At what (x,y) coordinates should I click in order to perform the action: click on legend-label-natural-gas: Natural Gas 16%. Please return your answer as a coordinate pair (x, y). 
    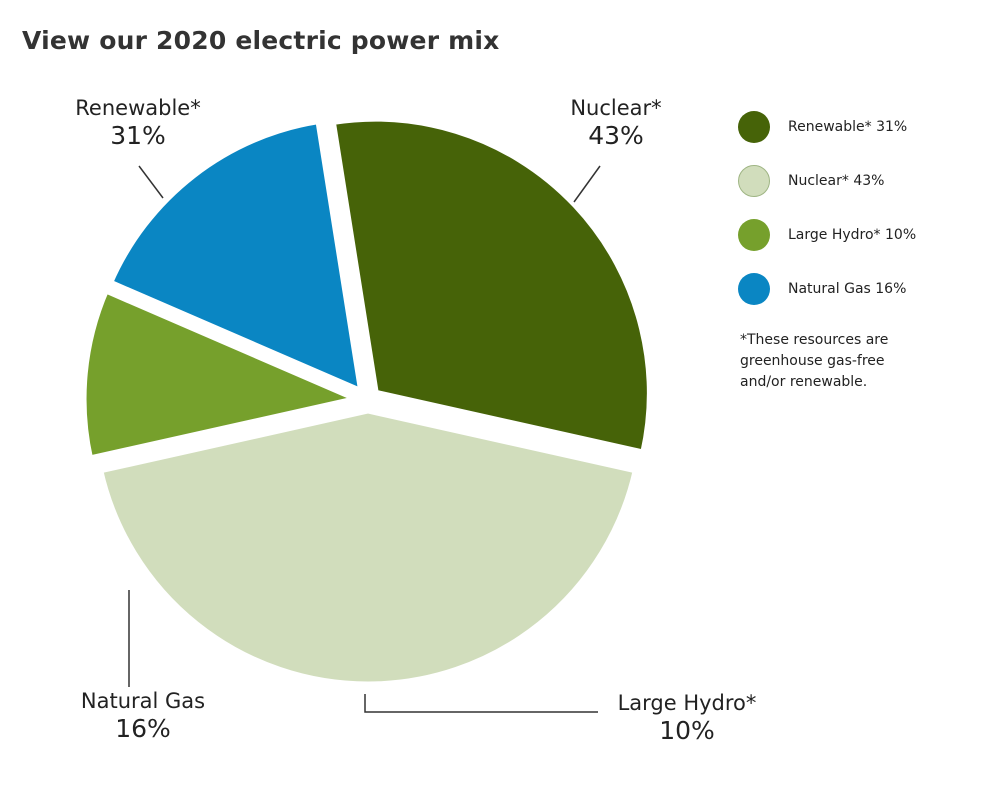
    Looking at the image, I should click on (847, 289).